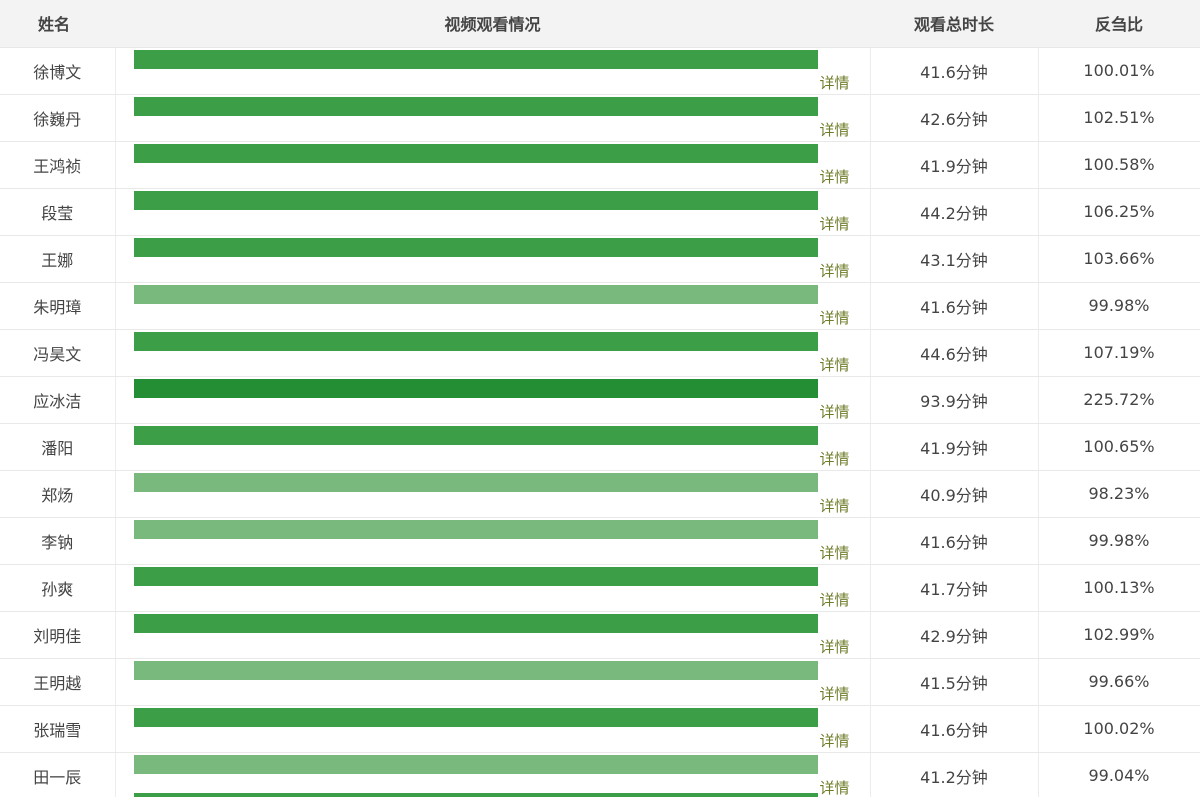 The image size is (1200, 797). I want to click on student-name: 冯昊文, so click(58, 353).